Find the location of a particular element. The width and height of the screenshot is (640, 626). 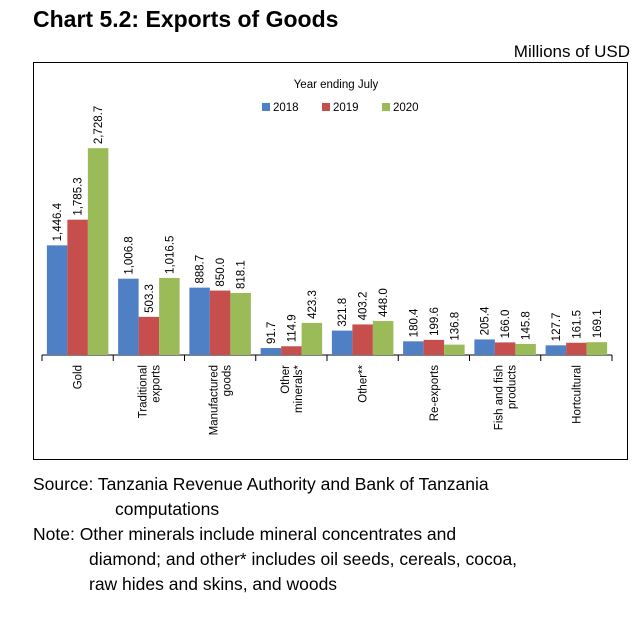

legend-swatch-2020 is located at coordinates (386, 107).